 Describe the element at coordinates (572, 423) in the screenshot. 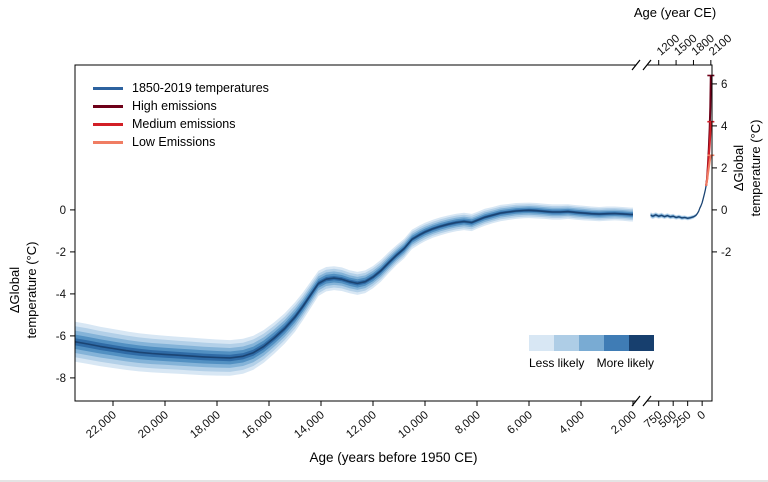

I see `svg-text: 4,000` at that location.